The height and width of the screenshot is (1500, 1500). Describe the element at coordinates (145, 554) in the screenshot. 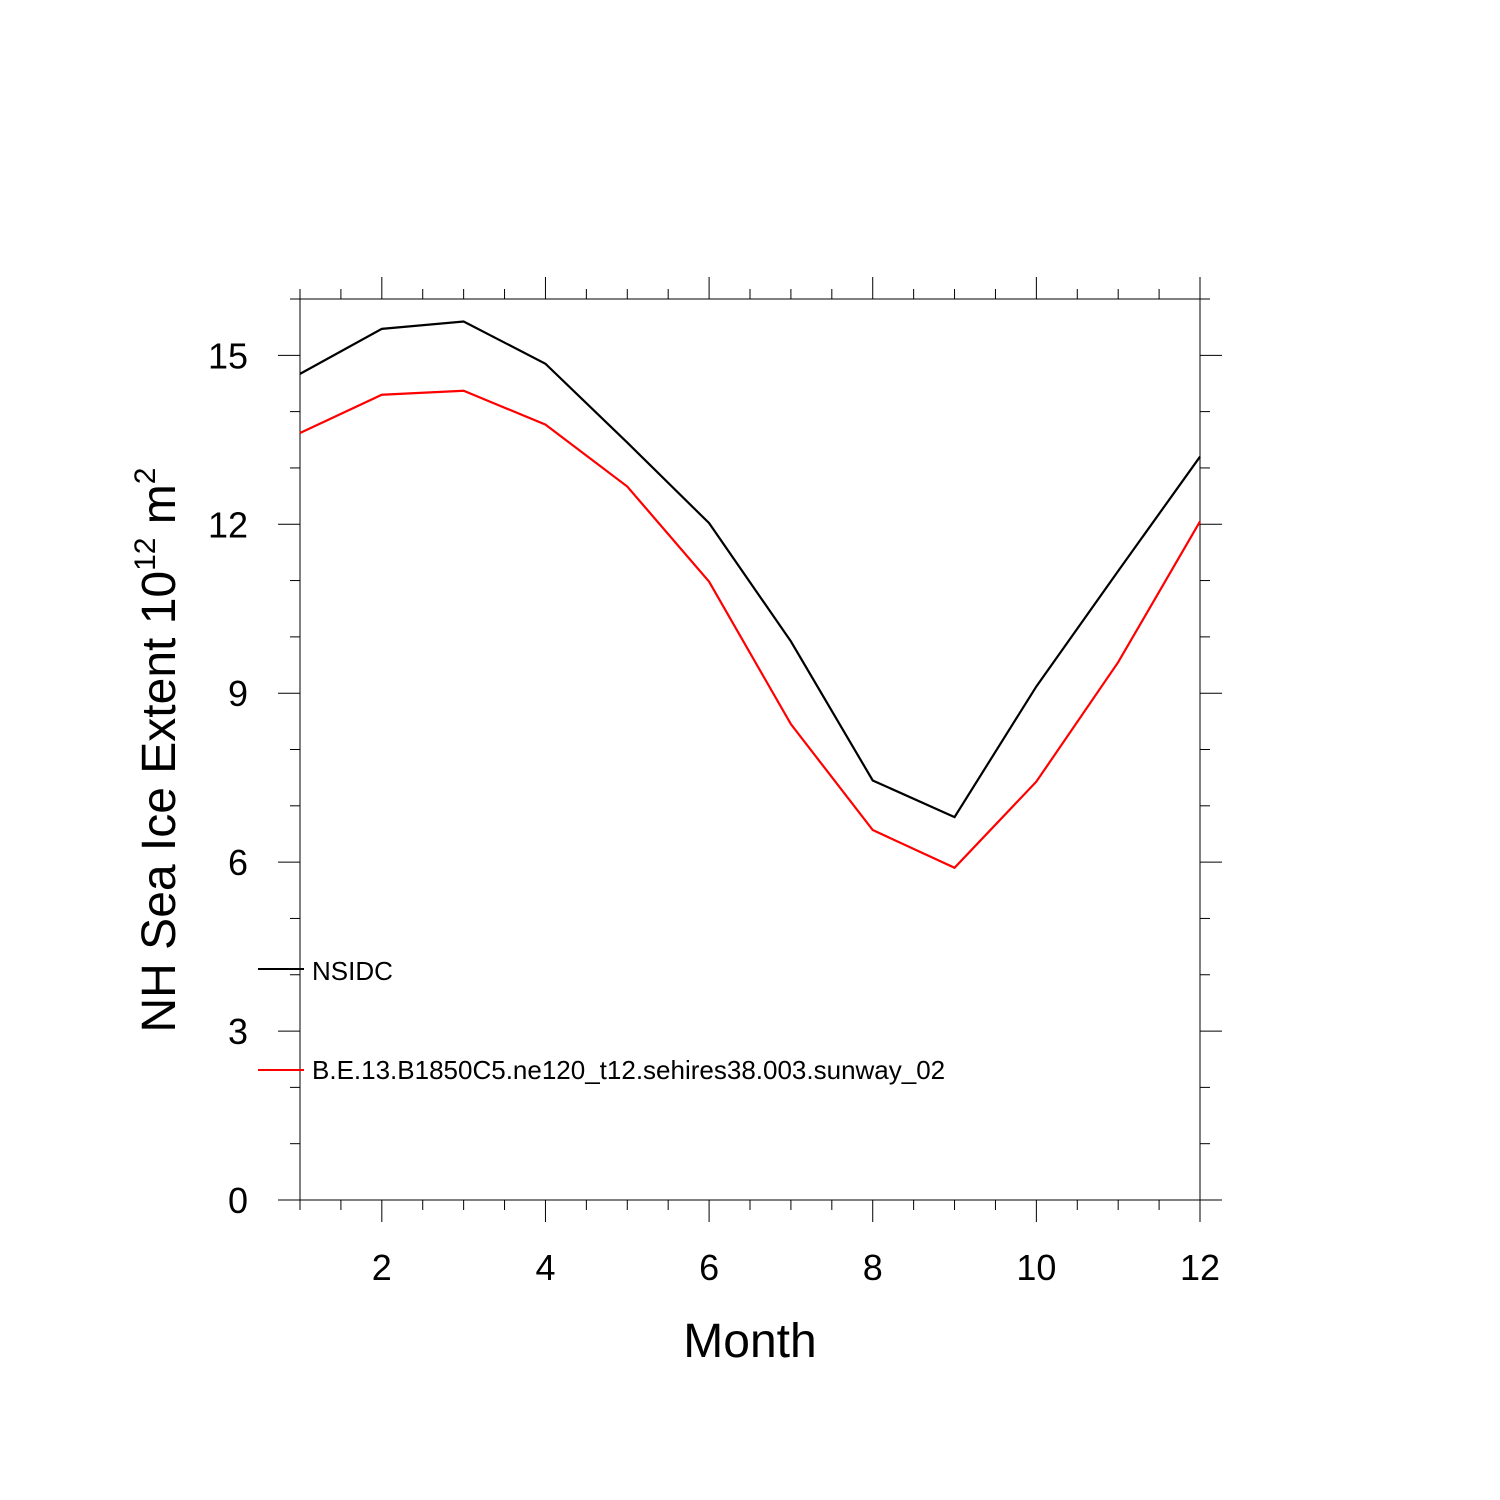

I see `y-axis-title-exponent: 12` at that location.